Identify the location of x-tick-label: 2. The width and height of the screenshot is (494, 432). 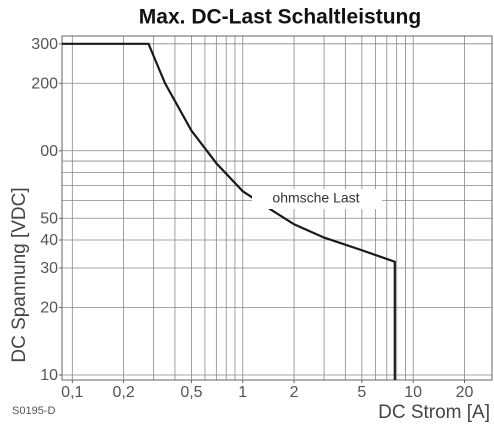
(294, 392).